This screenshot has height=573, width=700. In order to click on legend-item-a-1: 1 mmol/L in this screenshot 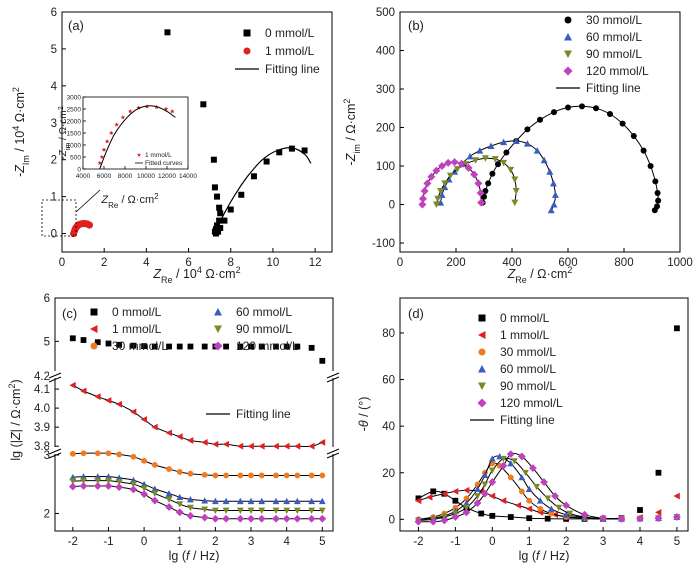, I will do `click(279, 51)`.